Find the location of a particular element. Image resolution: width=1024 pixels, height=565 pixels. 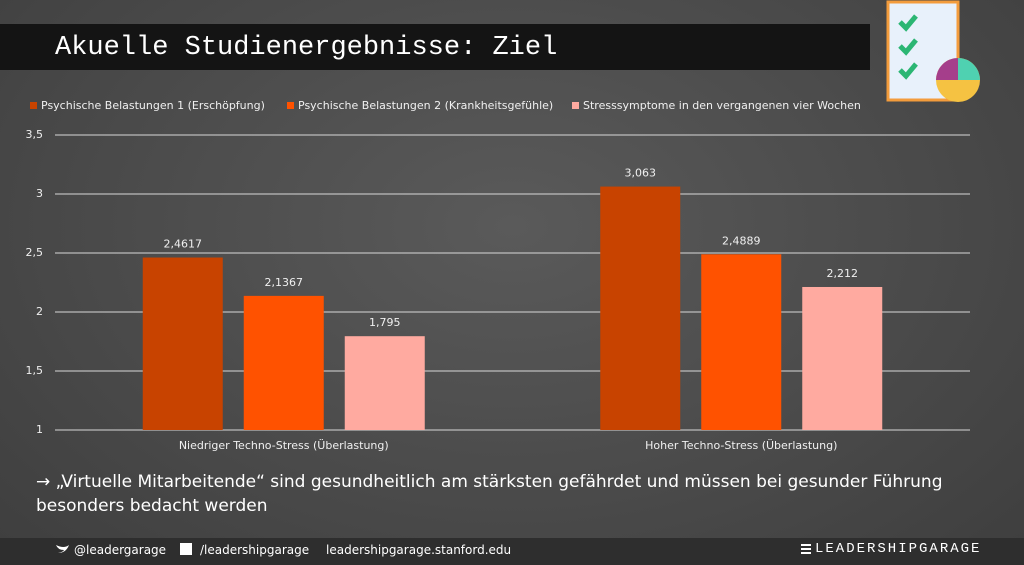

y-tick-label: 3 is located at coordinates (39, 193).